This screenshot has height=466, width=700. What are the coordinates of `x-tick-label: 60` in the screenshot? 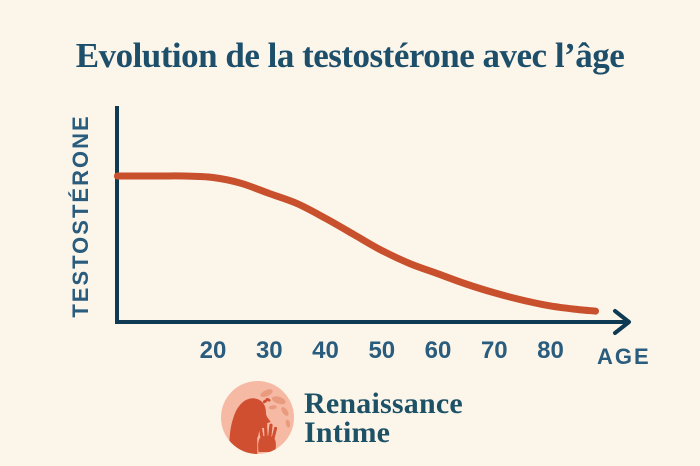 It's located at (438, 350).